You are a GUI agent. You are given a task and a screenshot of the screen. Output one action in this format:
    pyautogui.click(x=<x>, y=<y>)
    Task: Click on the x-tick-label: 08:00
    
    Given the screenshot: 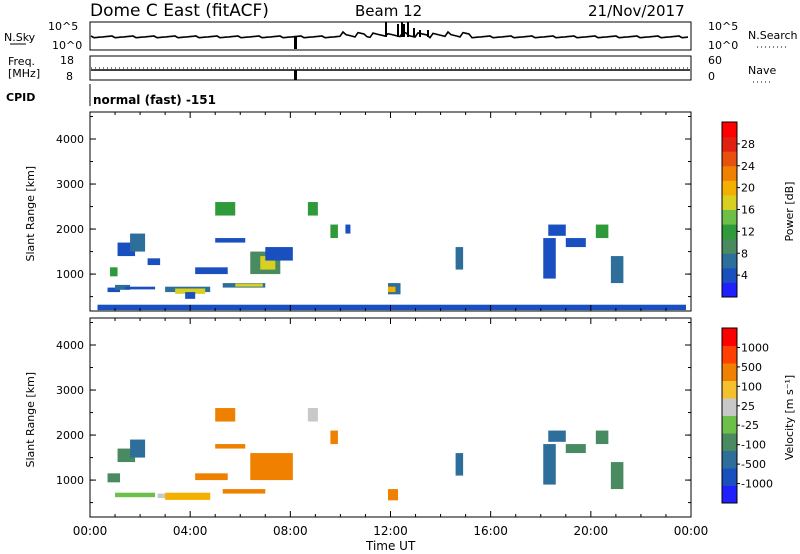 What is the action you would take?
    pyautogui.click(x=290, y=531)
    